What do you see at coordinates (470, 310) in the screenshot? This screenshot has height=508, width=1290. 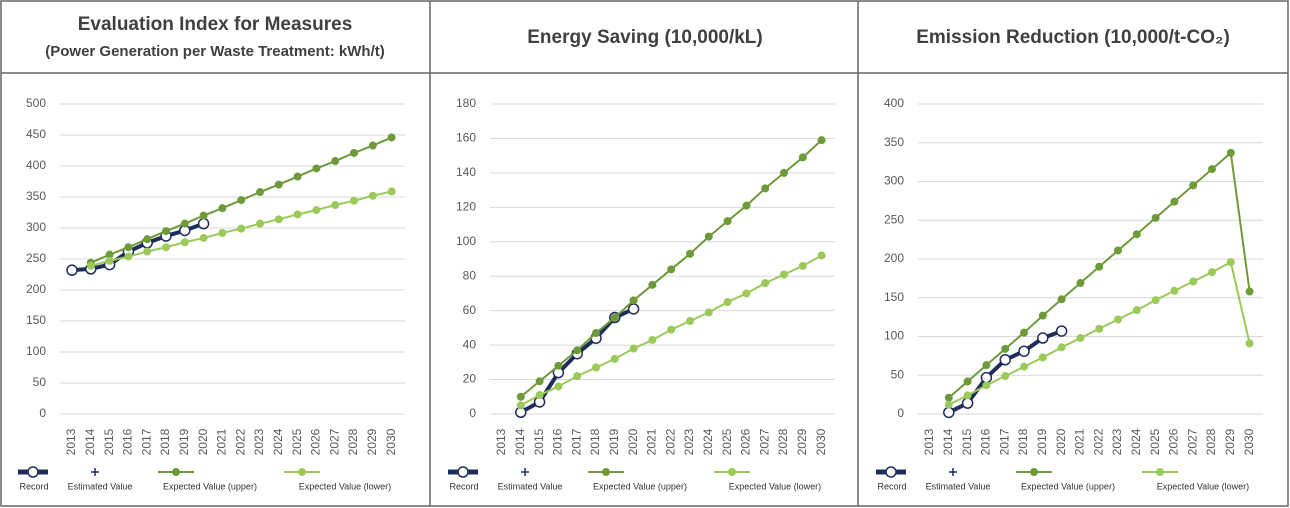 I see `y-tick-label: 60` at bounding box center [470, 310].